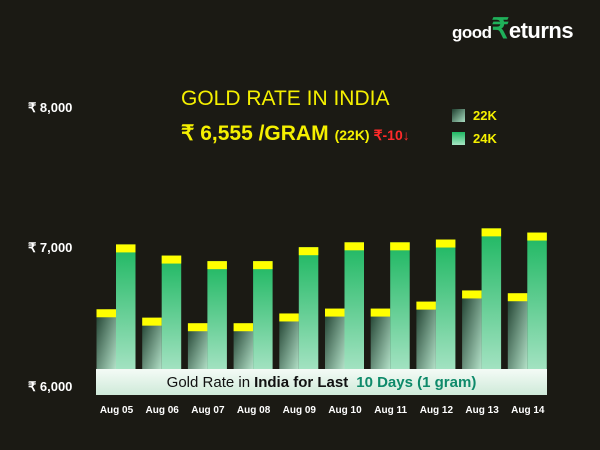  Describe the element at coordinates (301, 382) in the screenshot. I see `banner-bold-text: India for Last` at that location.